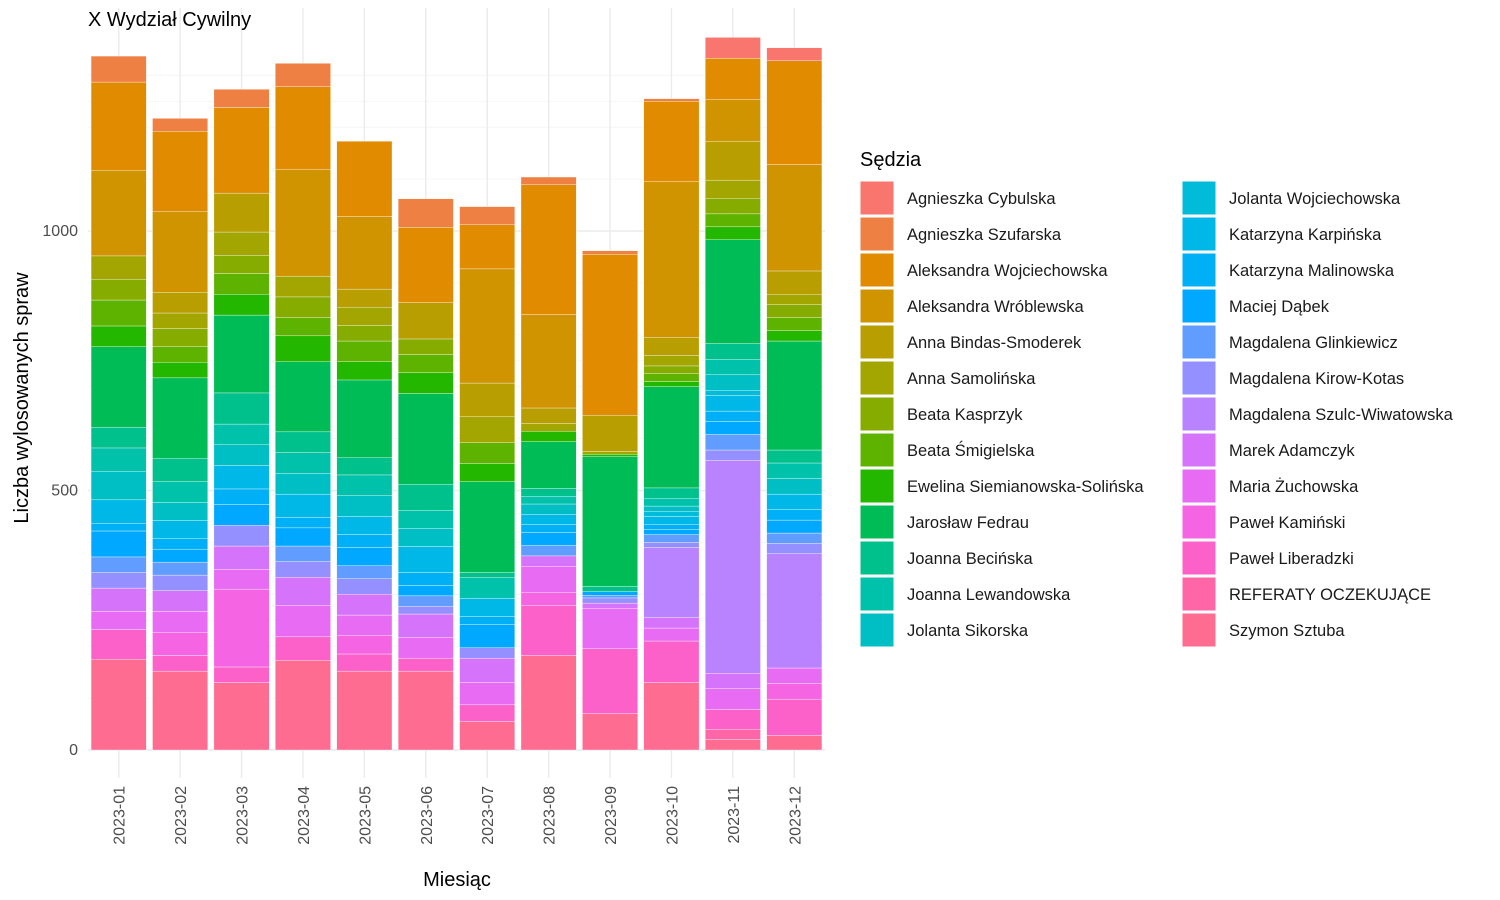  Describe the element at coordinates (241, 408) in the screenshot. I see `bar-segment: Joanna Becińska: 60` at that location.